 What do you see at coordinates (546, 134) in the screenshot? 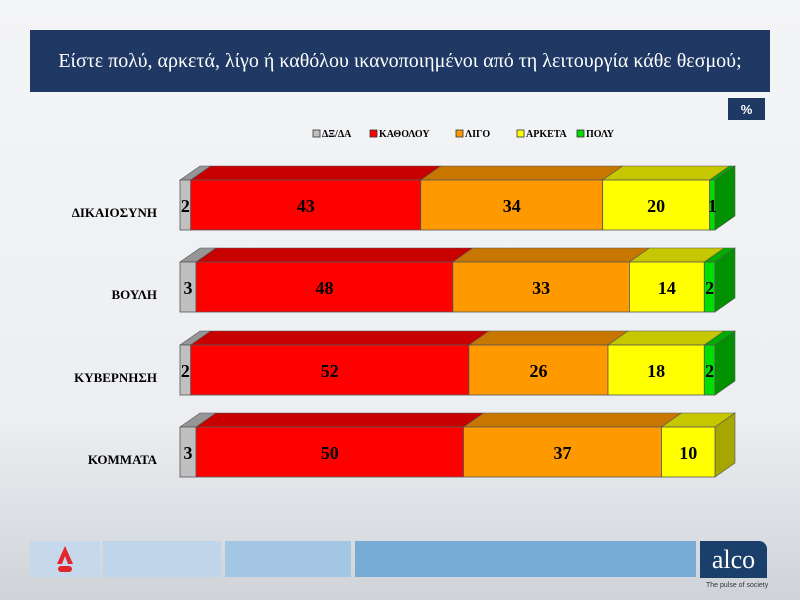
I see `legend-label: ΑΡΚΕΤΑ` at bounding box center [546, 134].